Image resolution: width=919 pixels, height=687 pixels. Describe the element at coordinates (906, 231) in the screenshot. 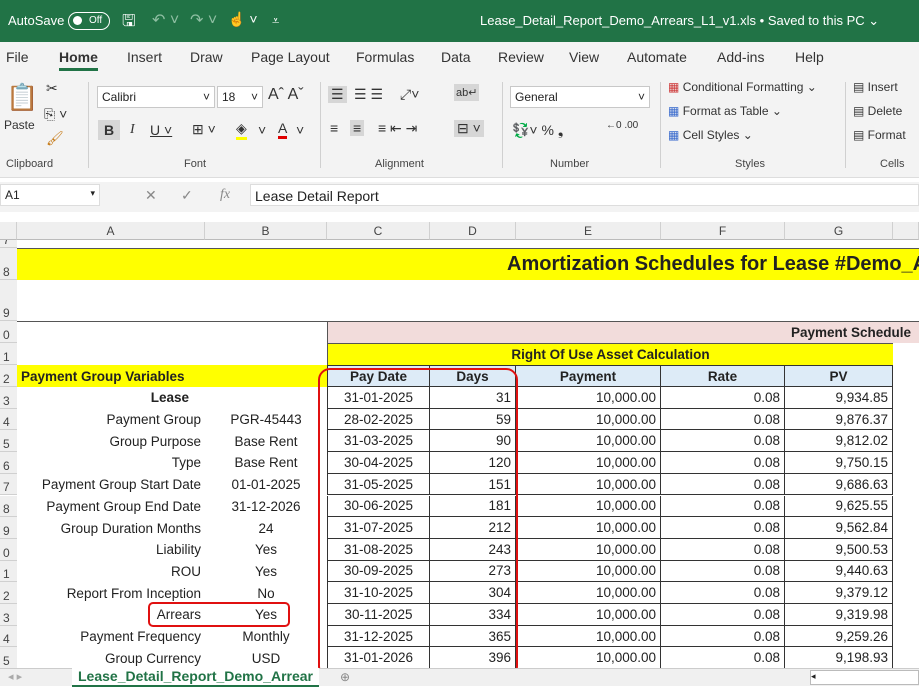

I see `column-header-partial` at that location.